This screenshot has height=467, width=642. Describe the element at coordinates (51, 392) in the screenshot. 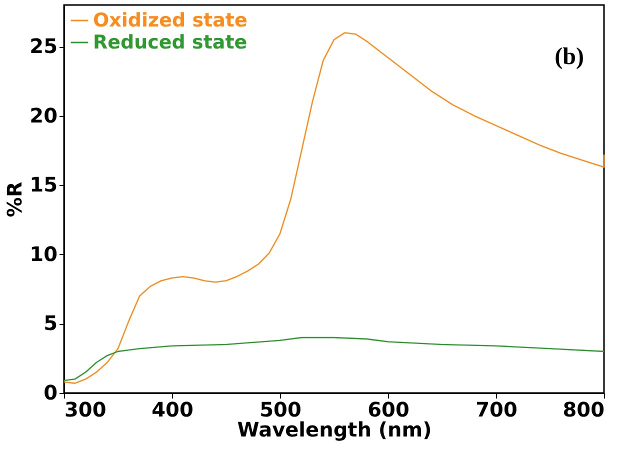

I see `y-tick-label: 0` at that location.